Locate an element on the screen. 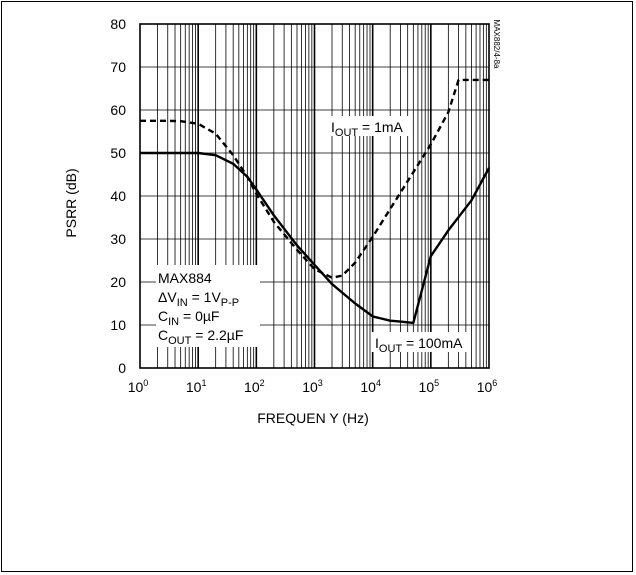 This screenshot has height=575, width=636. conditions-background is located at coordinates (208, 306).